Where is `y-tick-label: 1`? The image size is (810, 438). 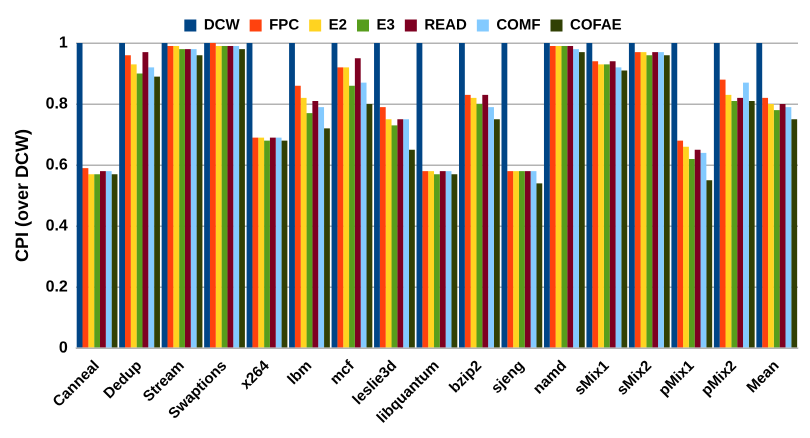 y-tick-label: 1 is located at coordinates (63, 43).